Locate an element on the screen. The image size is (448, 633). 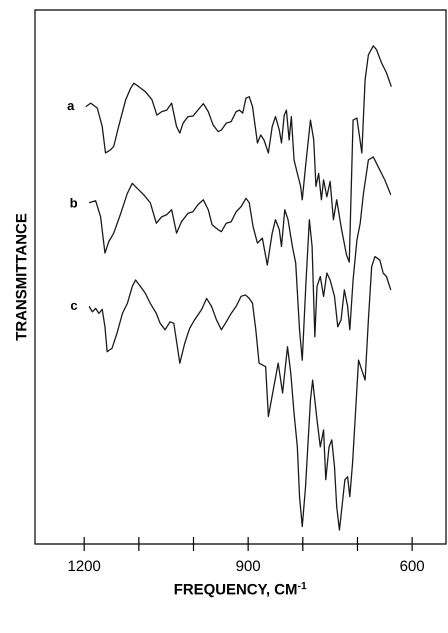
x-tick-label: 1200 is located at coordinates (84, 566).